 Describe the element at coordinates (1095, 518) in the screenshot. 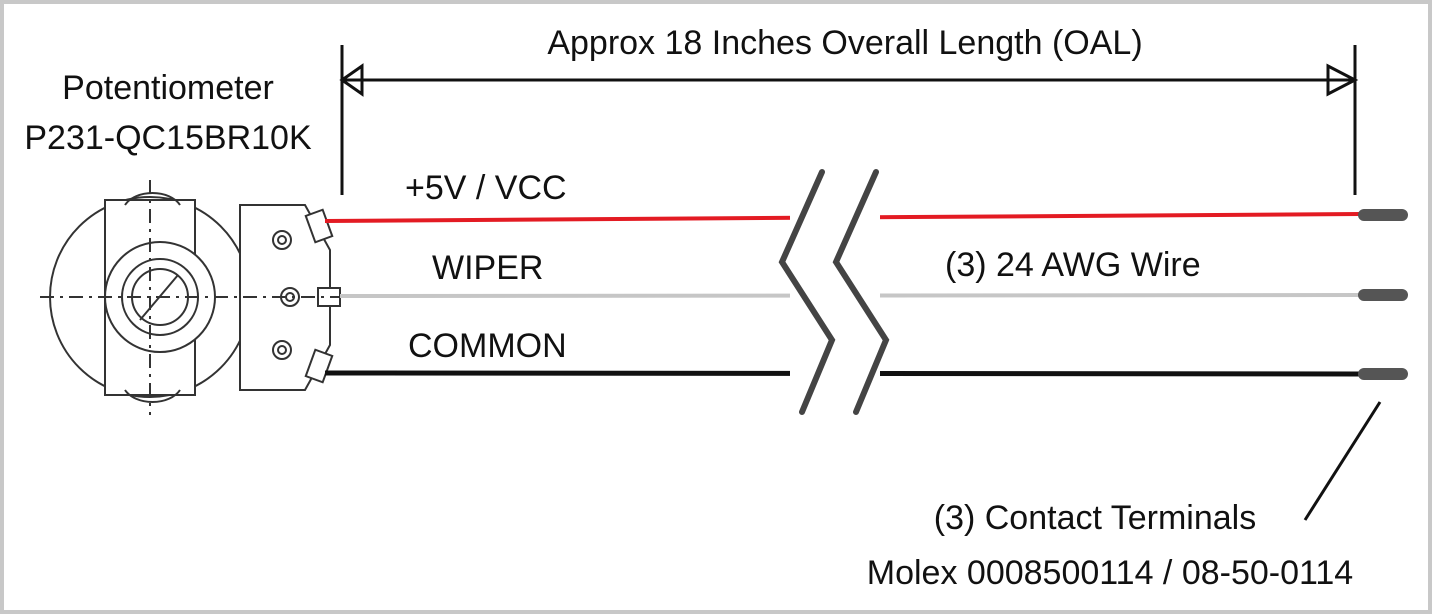

I see `terminal-label: (3) Contact Terminals` at that location.